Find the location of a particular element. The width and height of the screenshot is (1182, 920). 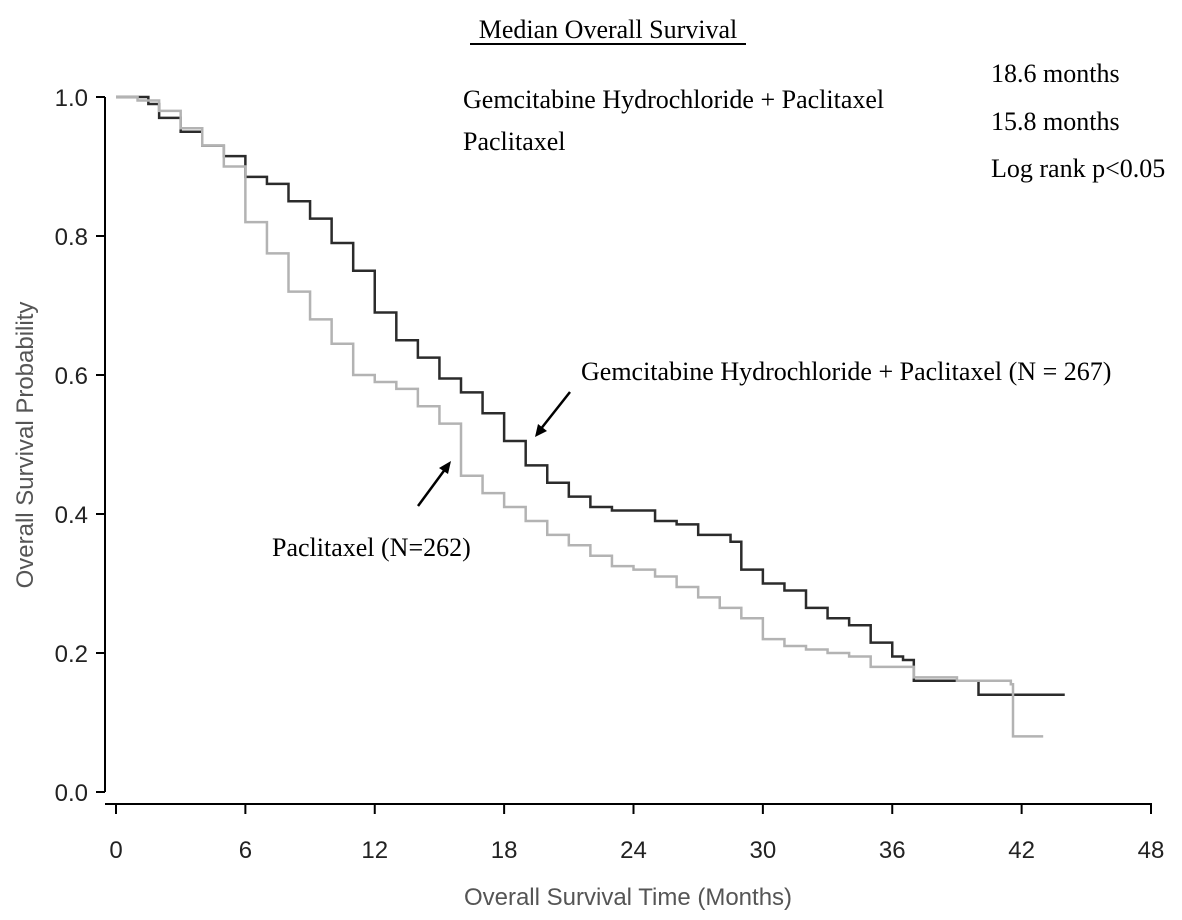

legend-label-gem: Gemcitabine Hydrochloride + Paclitaxel is located at coordinates (673, 99).